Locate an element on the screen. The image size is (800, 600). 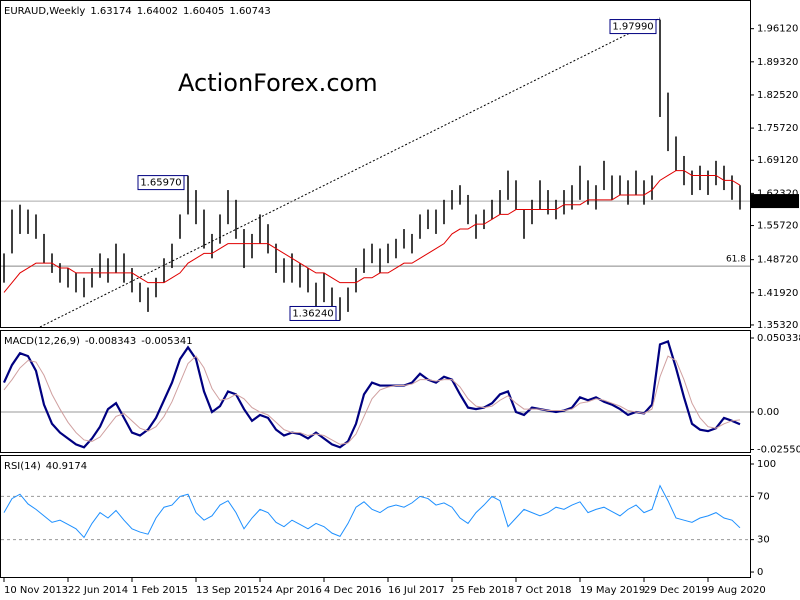
low: 1.60405 is located at coordinates (203, 11).